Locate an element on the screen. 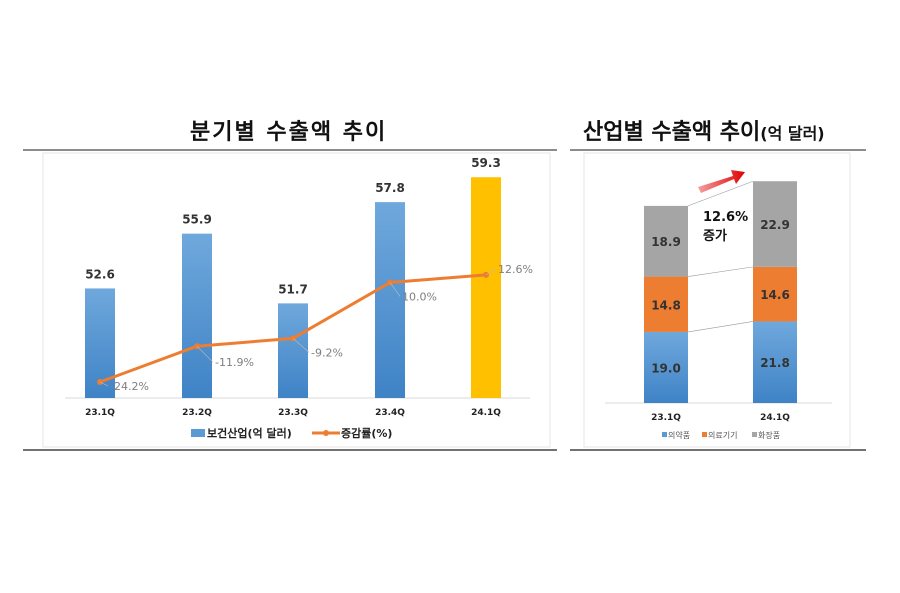 The image size is (900, 593). segment-value-label: 19.0 is located at coordinates (666, 368).